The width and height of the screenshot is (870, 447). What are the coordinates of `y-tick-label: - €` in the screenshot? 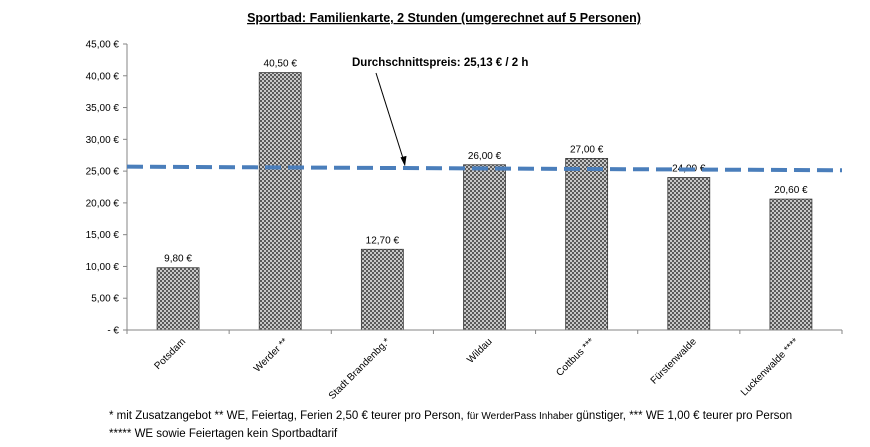 It's located at (113, 331).